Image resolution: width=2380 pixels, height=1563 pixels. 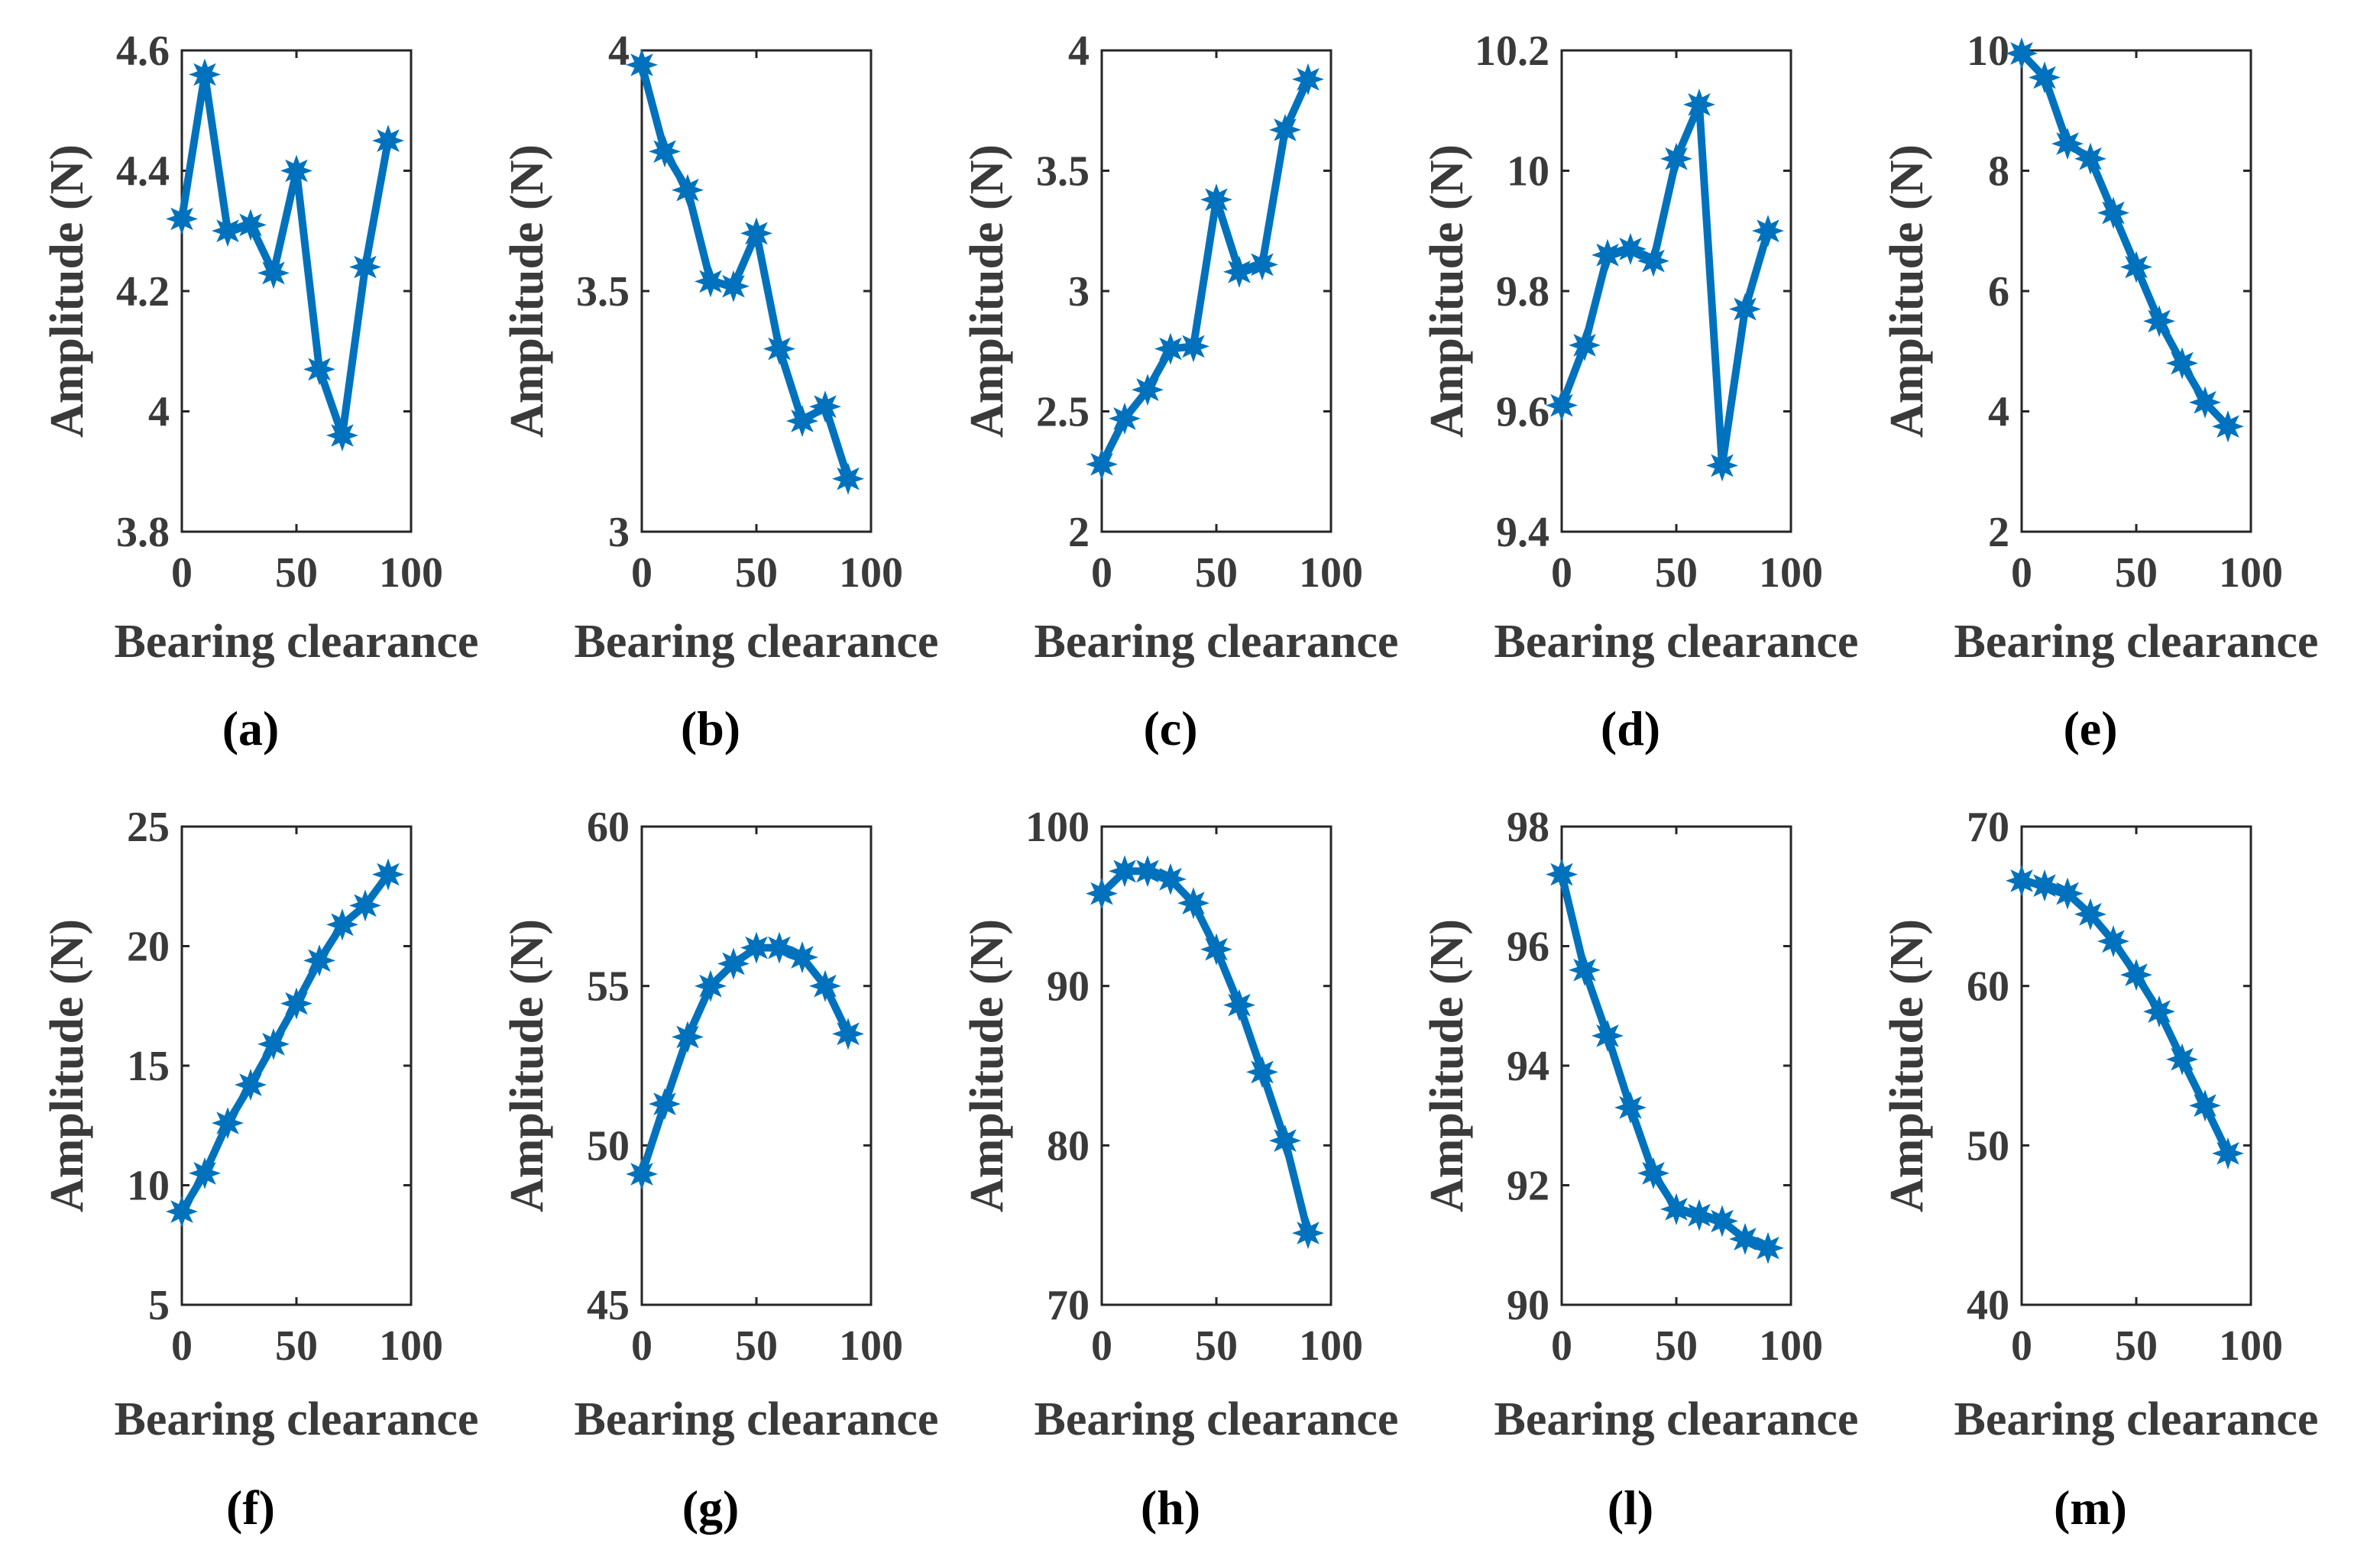 What do you see at coordinates (2090, 728) in the screenshot?
I see `panel-label: (e)` at bounding box center [2090, 728].